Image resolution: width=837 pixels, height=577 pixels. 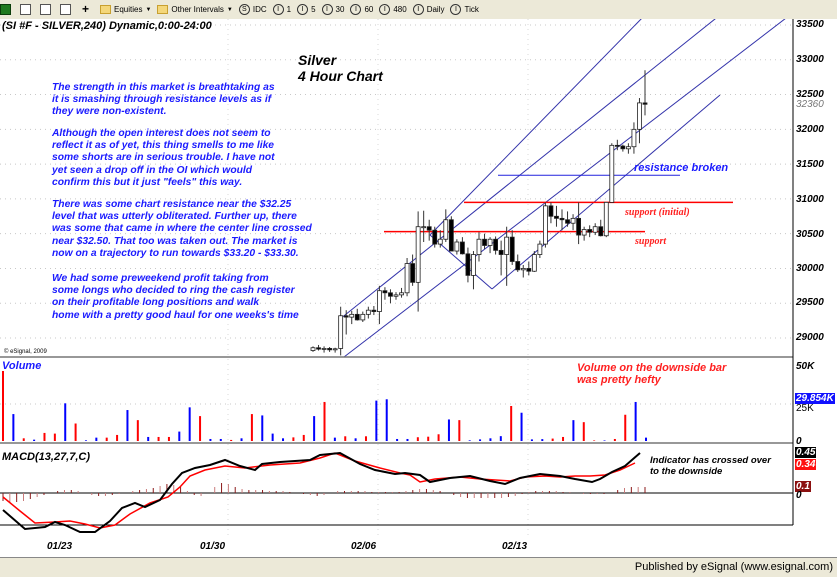 I want to click on price-tick-30000: 30000, so click(x=810, y=268).